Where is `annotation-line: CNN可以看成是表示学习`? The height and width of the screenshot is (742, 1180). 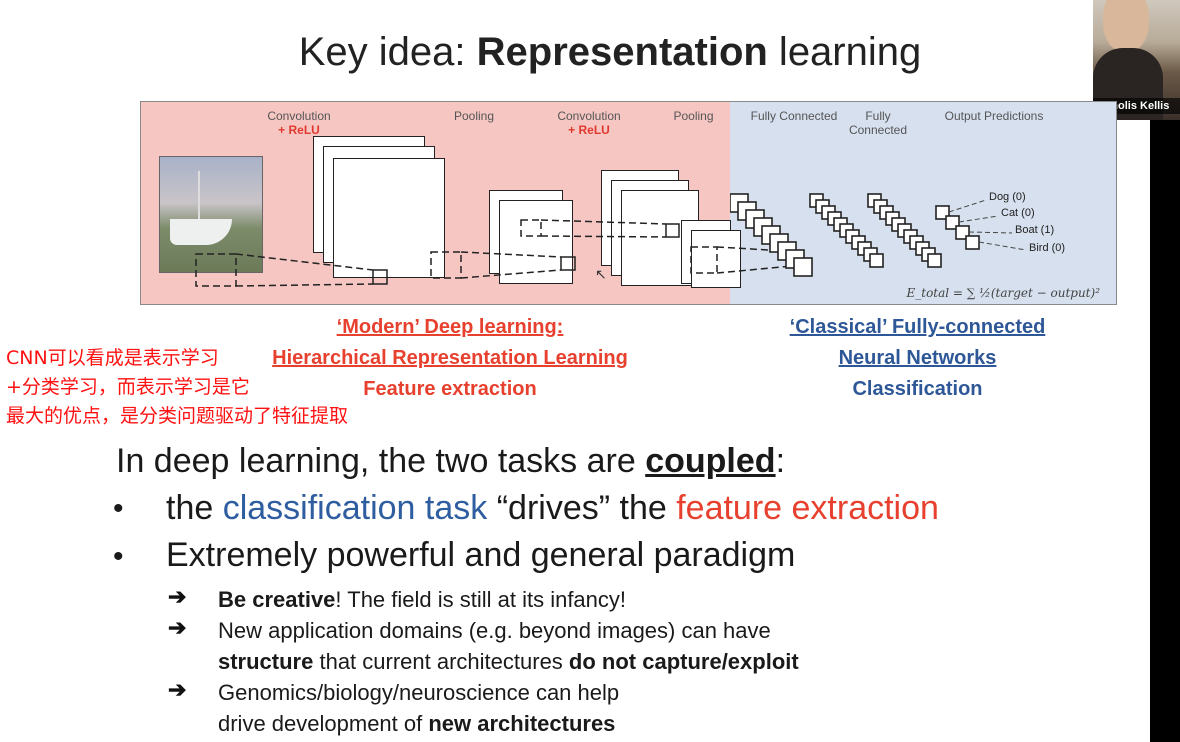
annotation-line: CNN可以看成是表示学习 is located at coordinates (112, 358).